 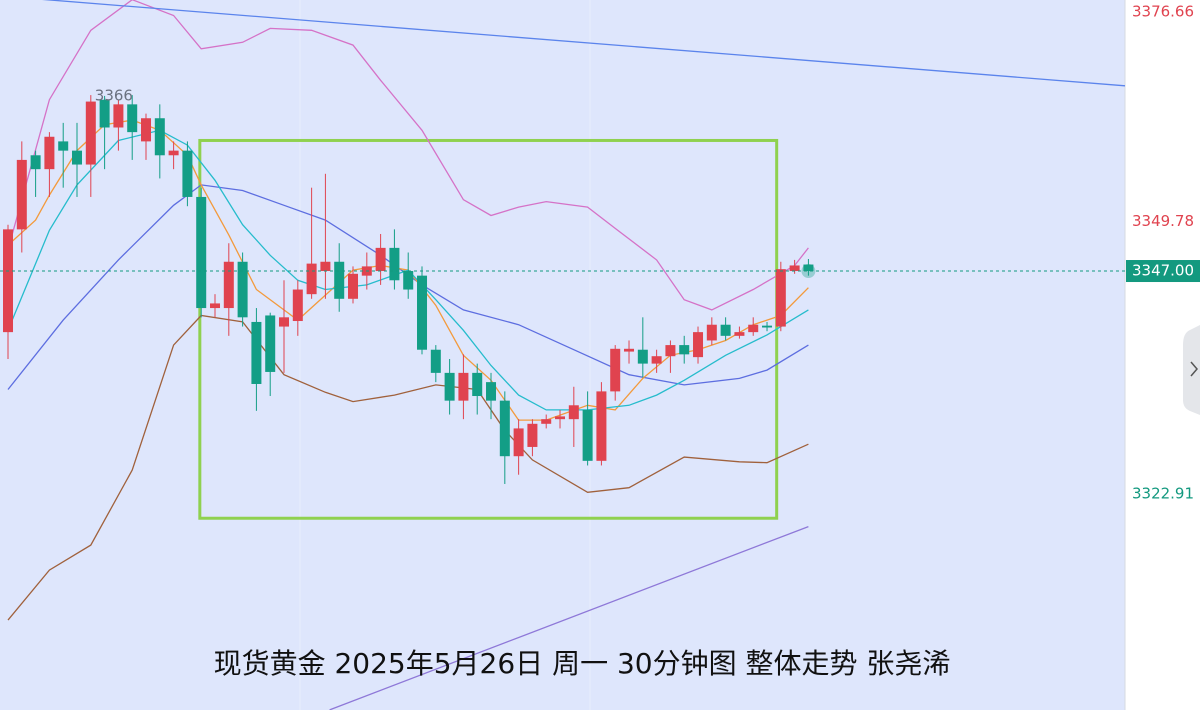 I want to click on last-marker, so click(x=808, y=271).